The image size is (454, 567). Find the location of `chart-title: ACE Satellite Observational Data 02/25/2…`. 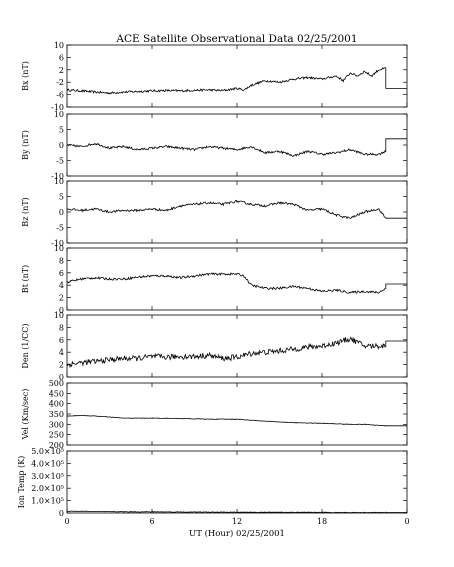

chart-title: ACE Satellite Observational Data 02/25/2… is located at coordinates (236, 39).